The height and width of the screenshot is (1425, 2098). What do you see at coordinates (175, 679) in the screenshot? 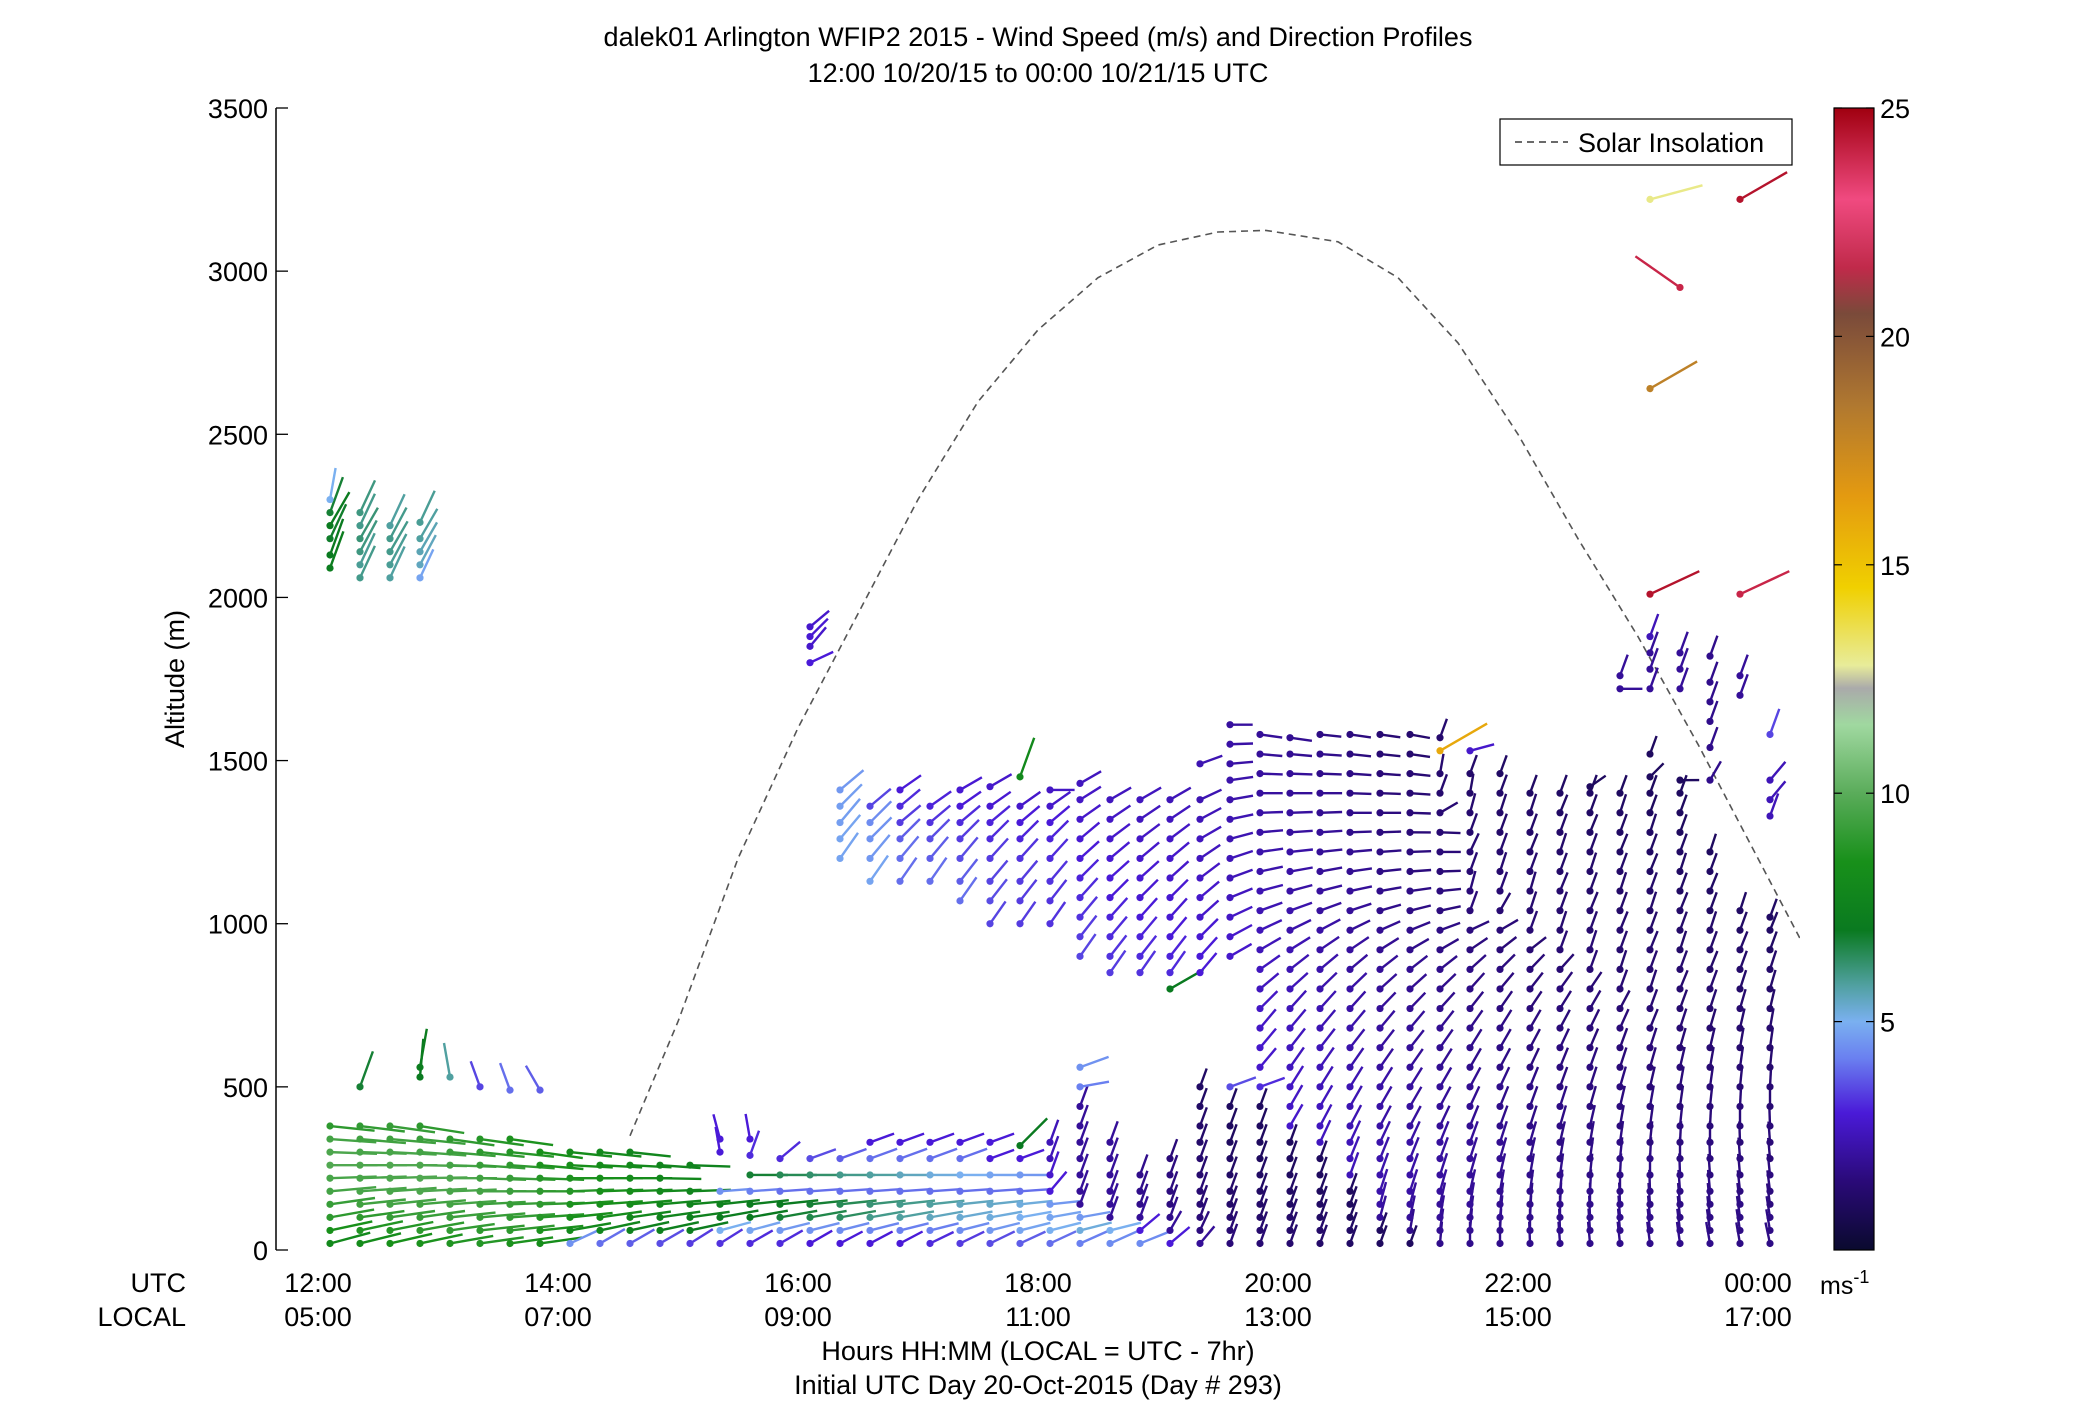
I see `y-axis-label: Altitude (m)` at bounding box center [175, 679].